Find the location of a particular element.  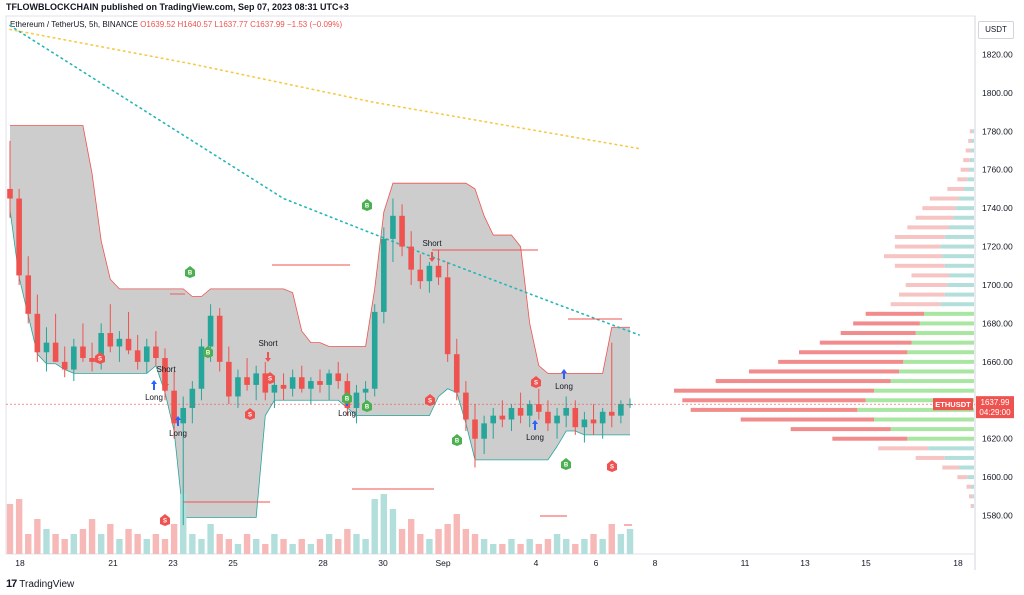

marker-letter: S is located at coordinates (250, 416).